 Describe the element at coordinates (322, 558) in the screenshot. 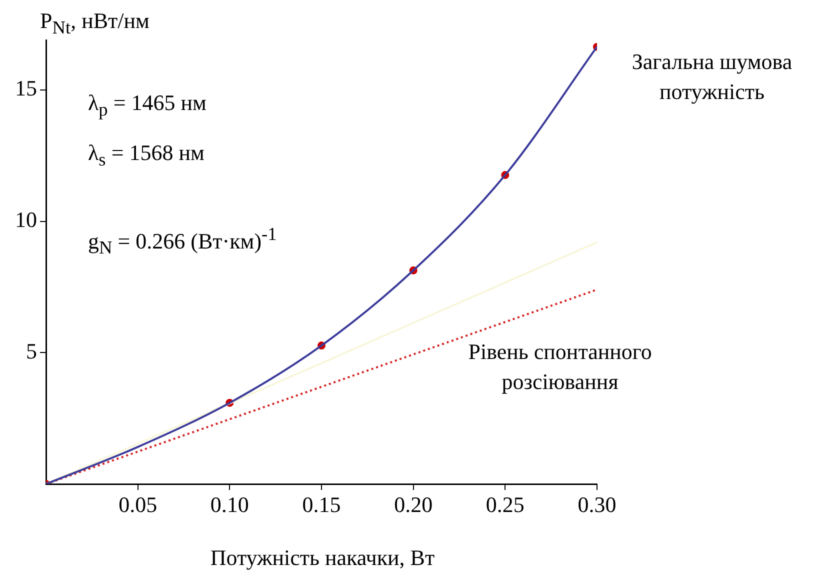

I see `x-axis-title: Потужність накачки, Вт` at that location.